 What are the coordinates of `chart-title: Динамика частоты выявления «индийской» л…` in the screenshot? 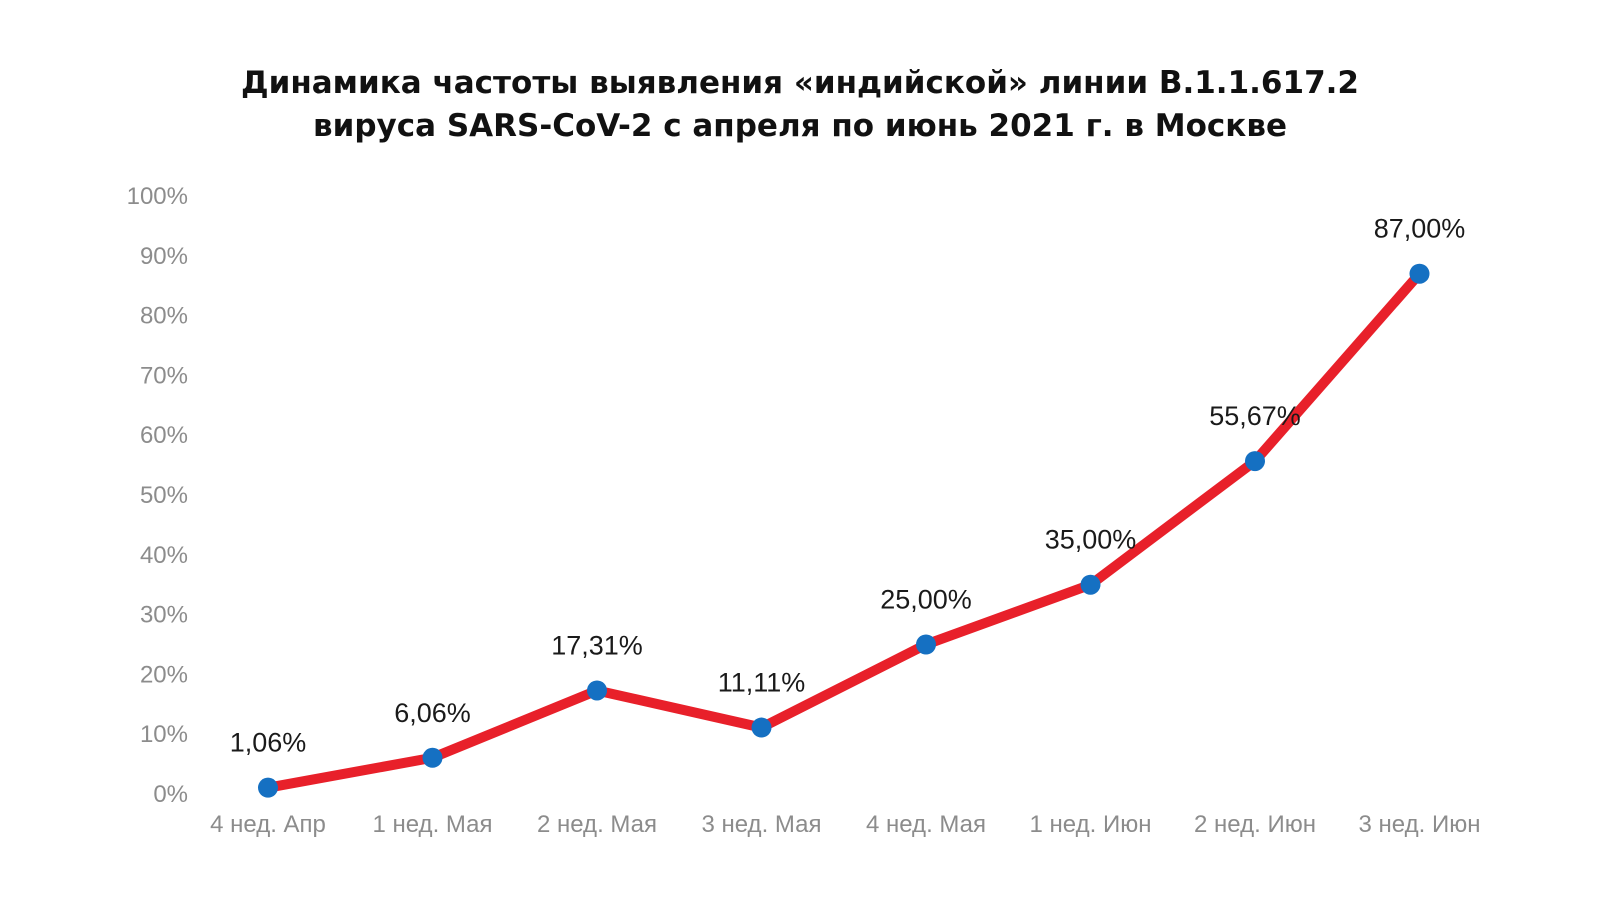 It's located at (800, 105).